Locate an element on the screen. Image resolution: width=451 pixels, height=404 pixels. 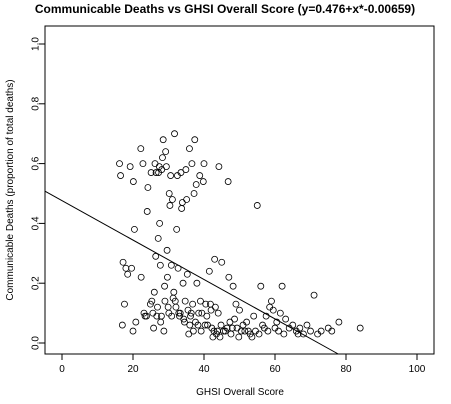
x-axis-label: GHSI Overall Score is located at coordinates (240, 392).